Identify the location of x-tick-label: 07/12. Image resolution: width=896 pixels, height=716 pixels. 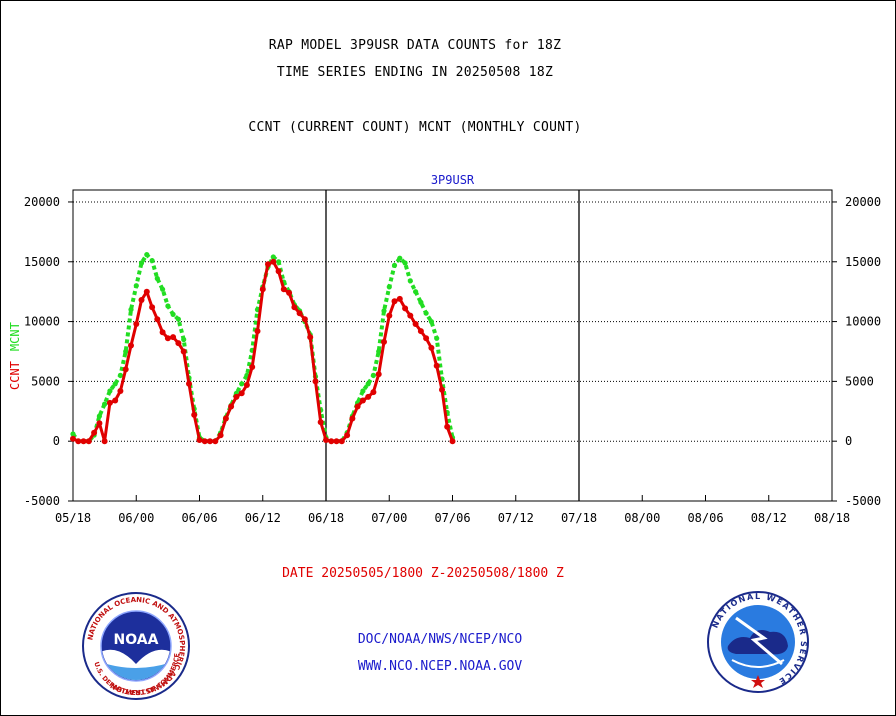
(516, 518).